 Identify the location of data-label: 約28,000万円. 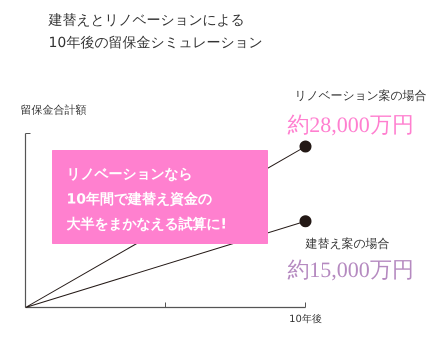
(350, 124).